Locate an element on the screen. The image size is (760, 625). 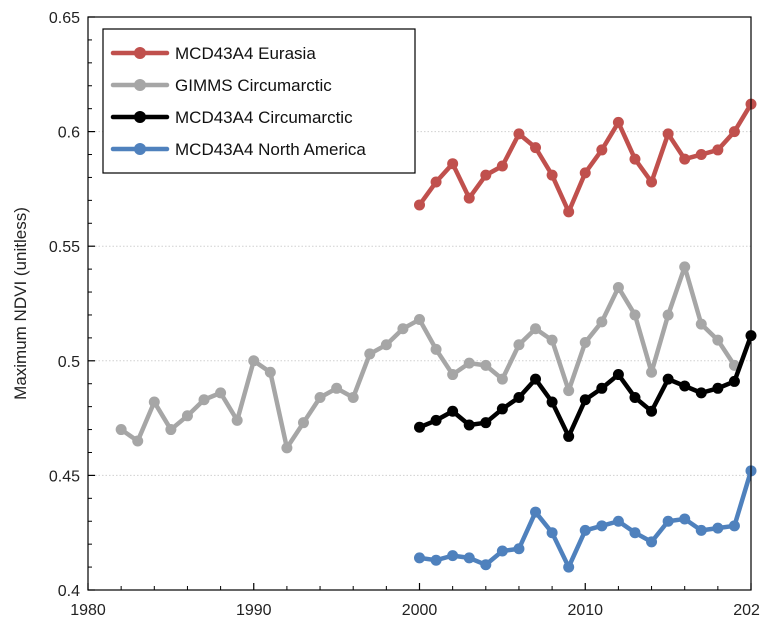
y-tick-label: 0.4 is located at coordinates (69, 591).